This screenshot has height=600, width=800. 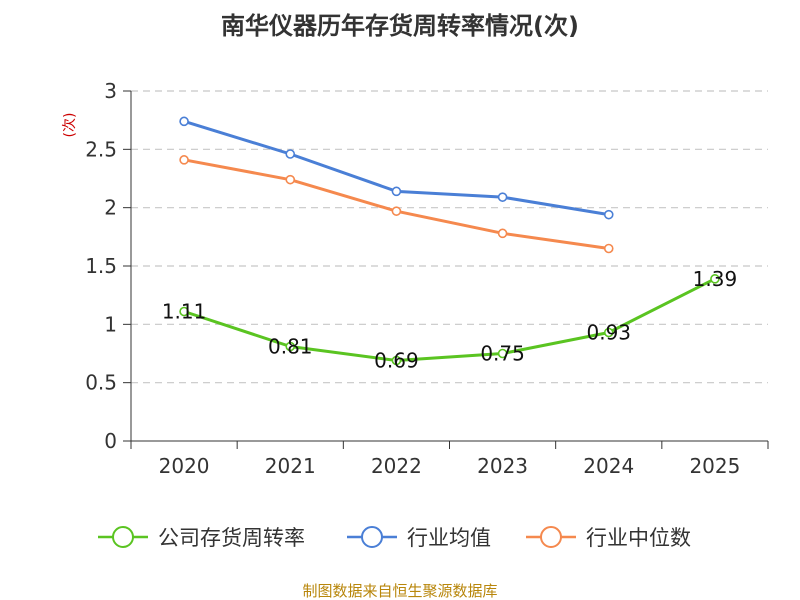 What do you see at coordinates (101, 149) in the screenshot?
I see `y-tick-label: 2.5` at bounding box center [101, 149].